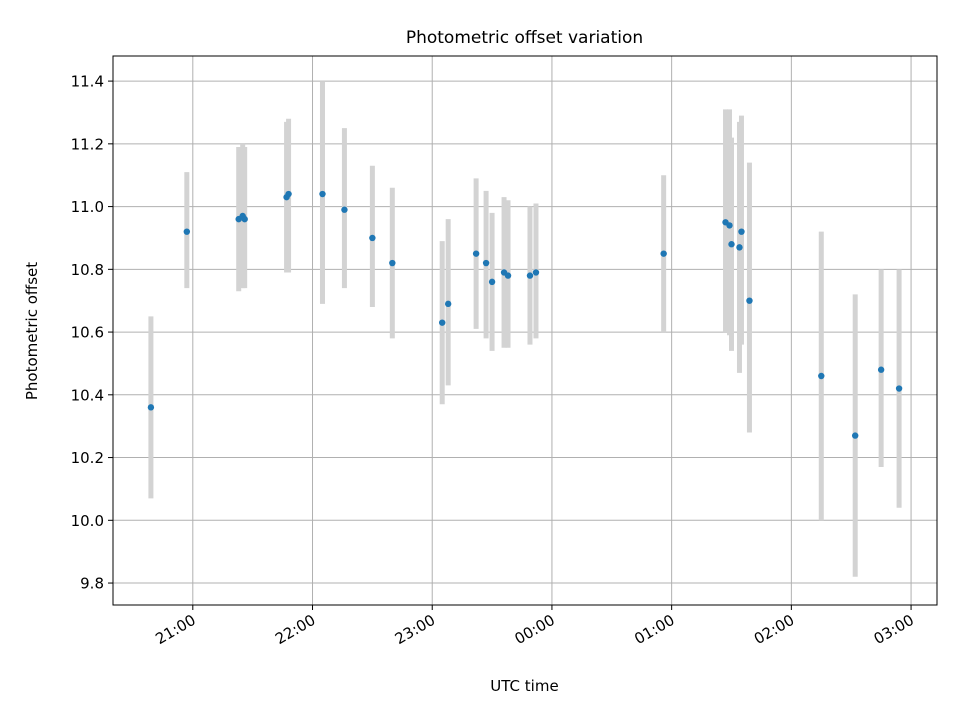 The height and width of the screenshot is (720, 960). I want to click on y-tick-label: 11.2, so click(87, 144).